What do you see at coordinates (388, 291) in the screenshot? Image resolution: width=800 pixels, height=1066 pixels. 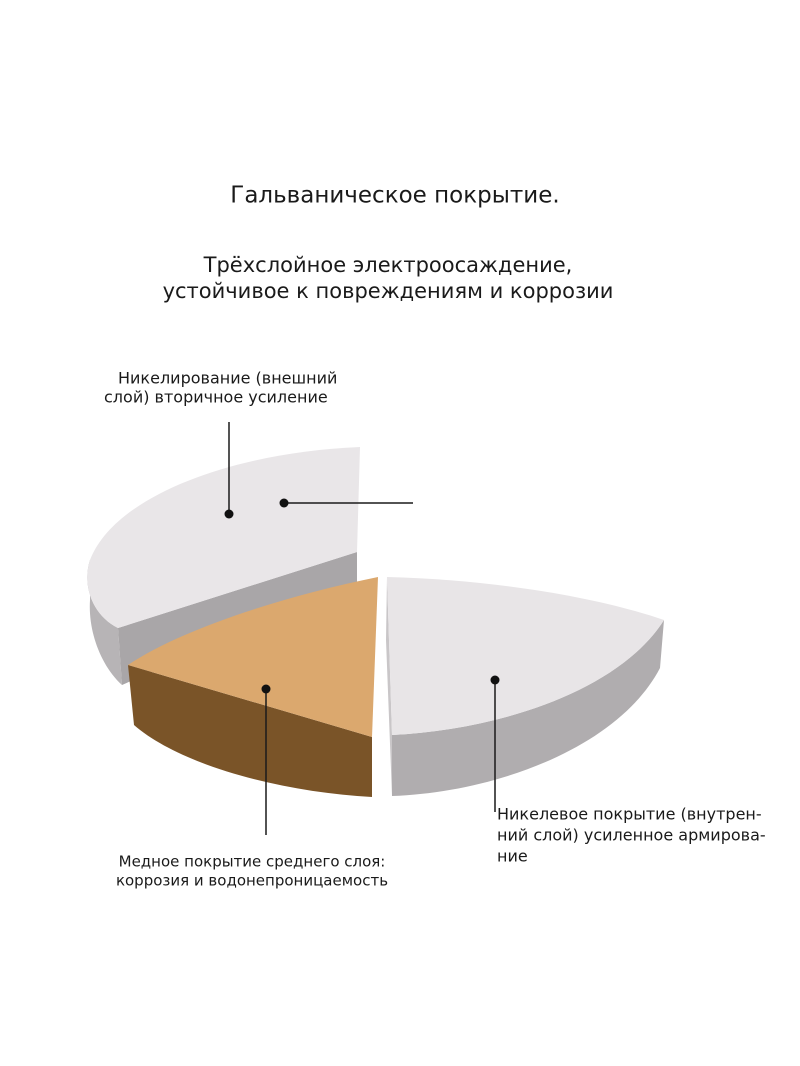 I see `subtitle: устойчивое к повреждениям и коррозии` at bounding box center [388, 291].